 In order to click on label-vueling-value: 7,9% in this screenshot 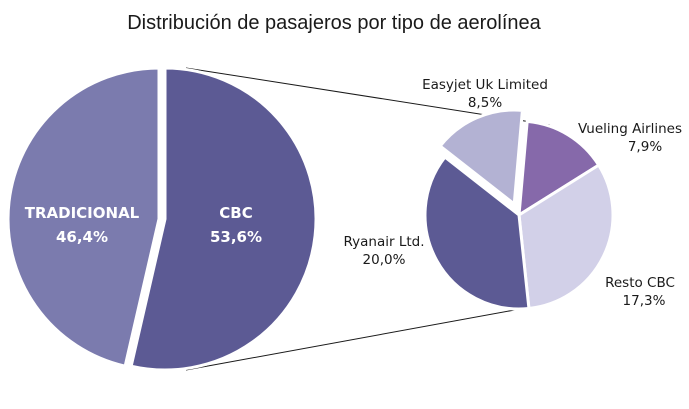, I will do `click(645, 147)`.